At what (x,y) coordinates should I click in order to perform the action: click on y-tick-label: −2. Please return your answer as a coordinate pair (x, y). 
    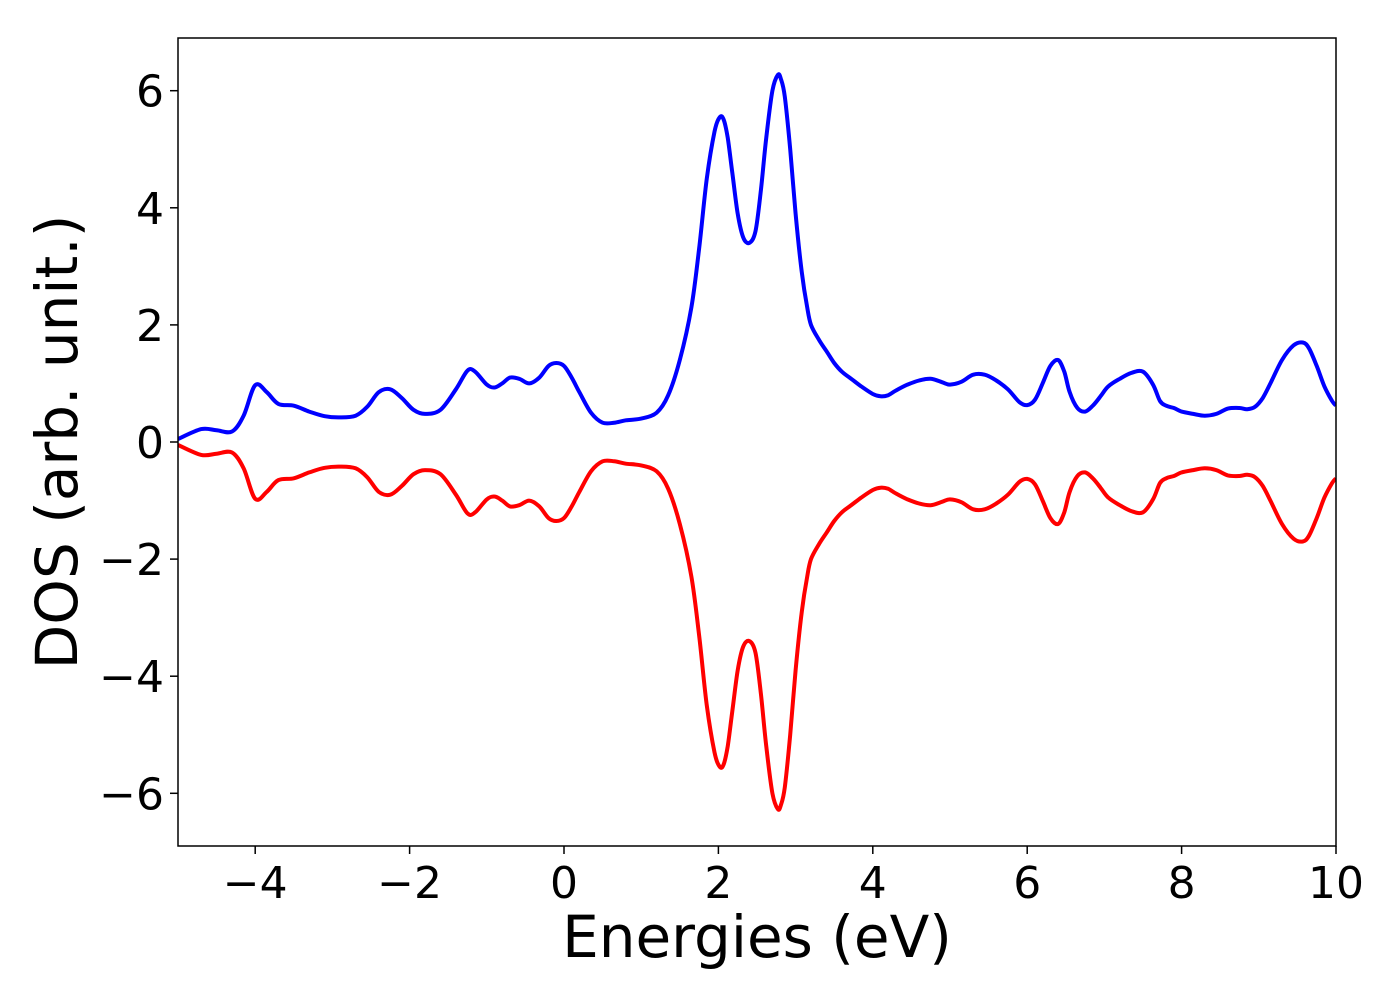
    Looking at the image, I should click on (131, 560).